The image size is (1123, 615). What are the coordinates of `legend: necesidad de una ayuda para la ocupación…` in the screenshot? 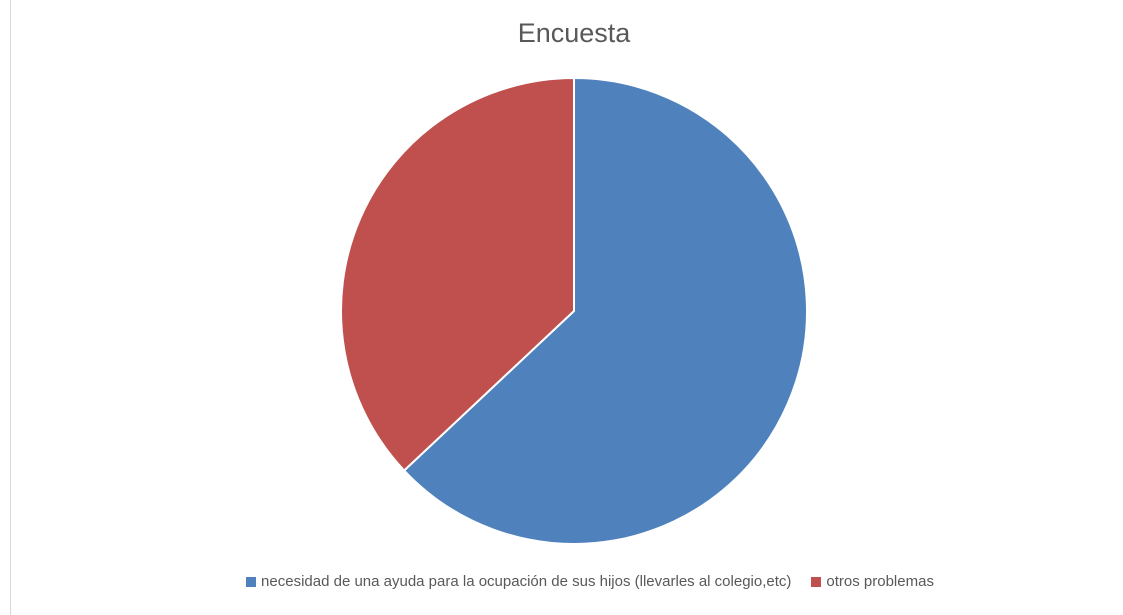 It's located at (561, 581).